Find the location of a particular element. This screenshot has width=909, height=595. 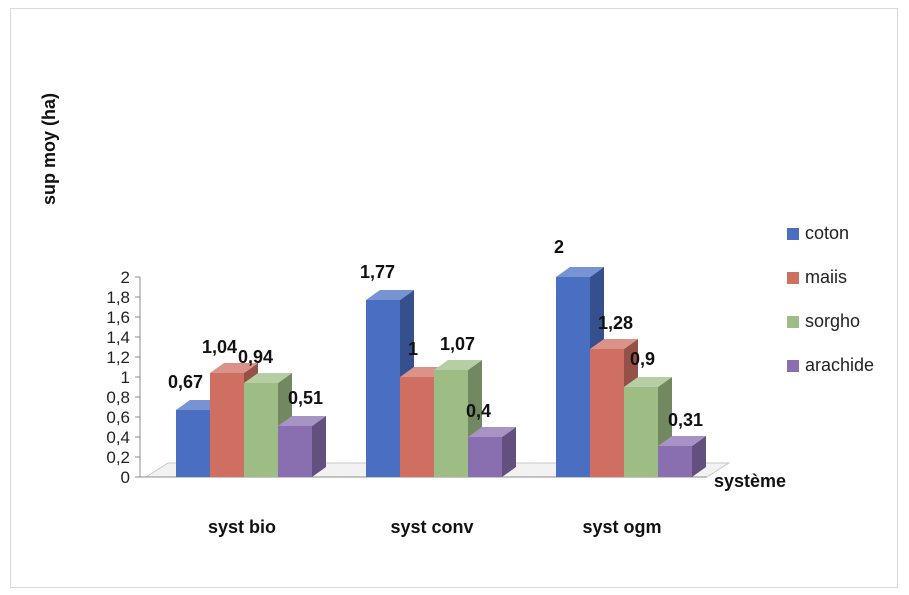

y-tick-label: 0,4 is located at coordinates (118, 437).